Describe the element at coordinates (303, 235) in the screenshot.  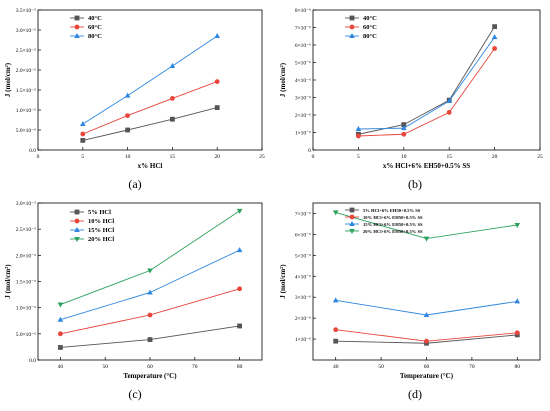
I see `y-tick-label: 6×10⁻⁶` at that location.